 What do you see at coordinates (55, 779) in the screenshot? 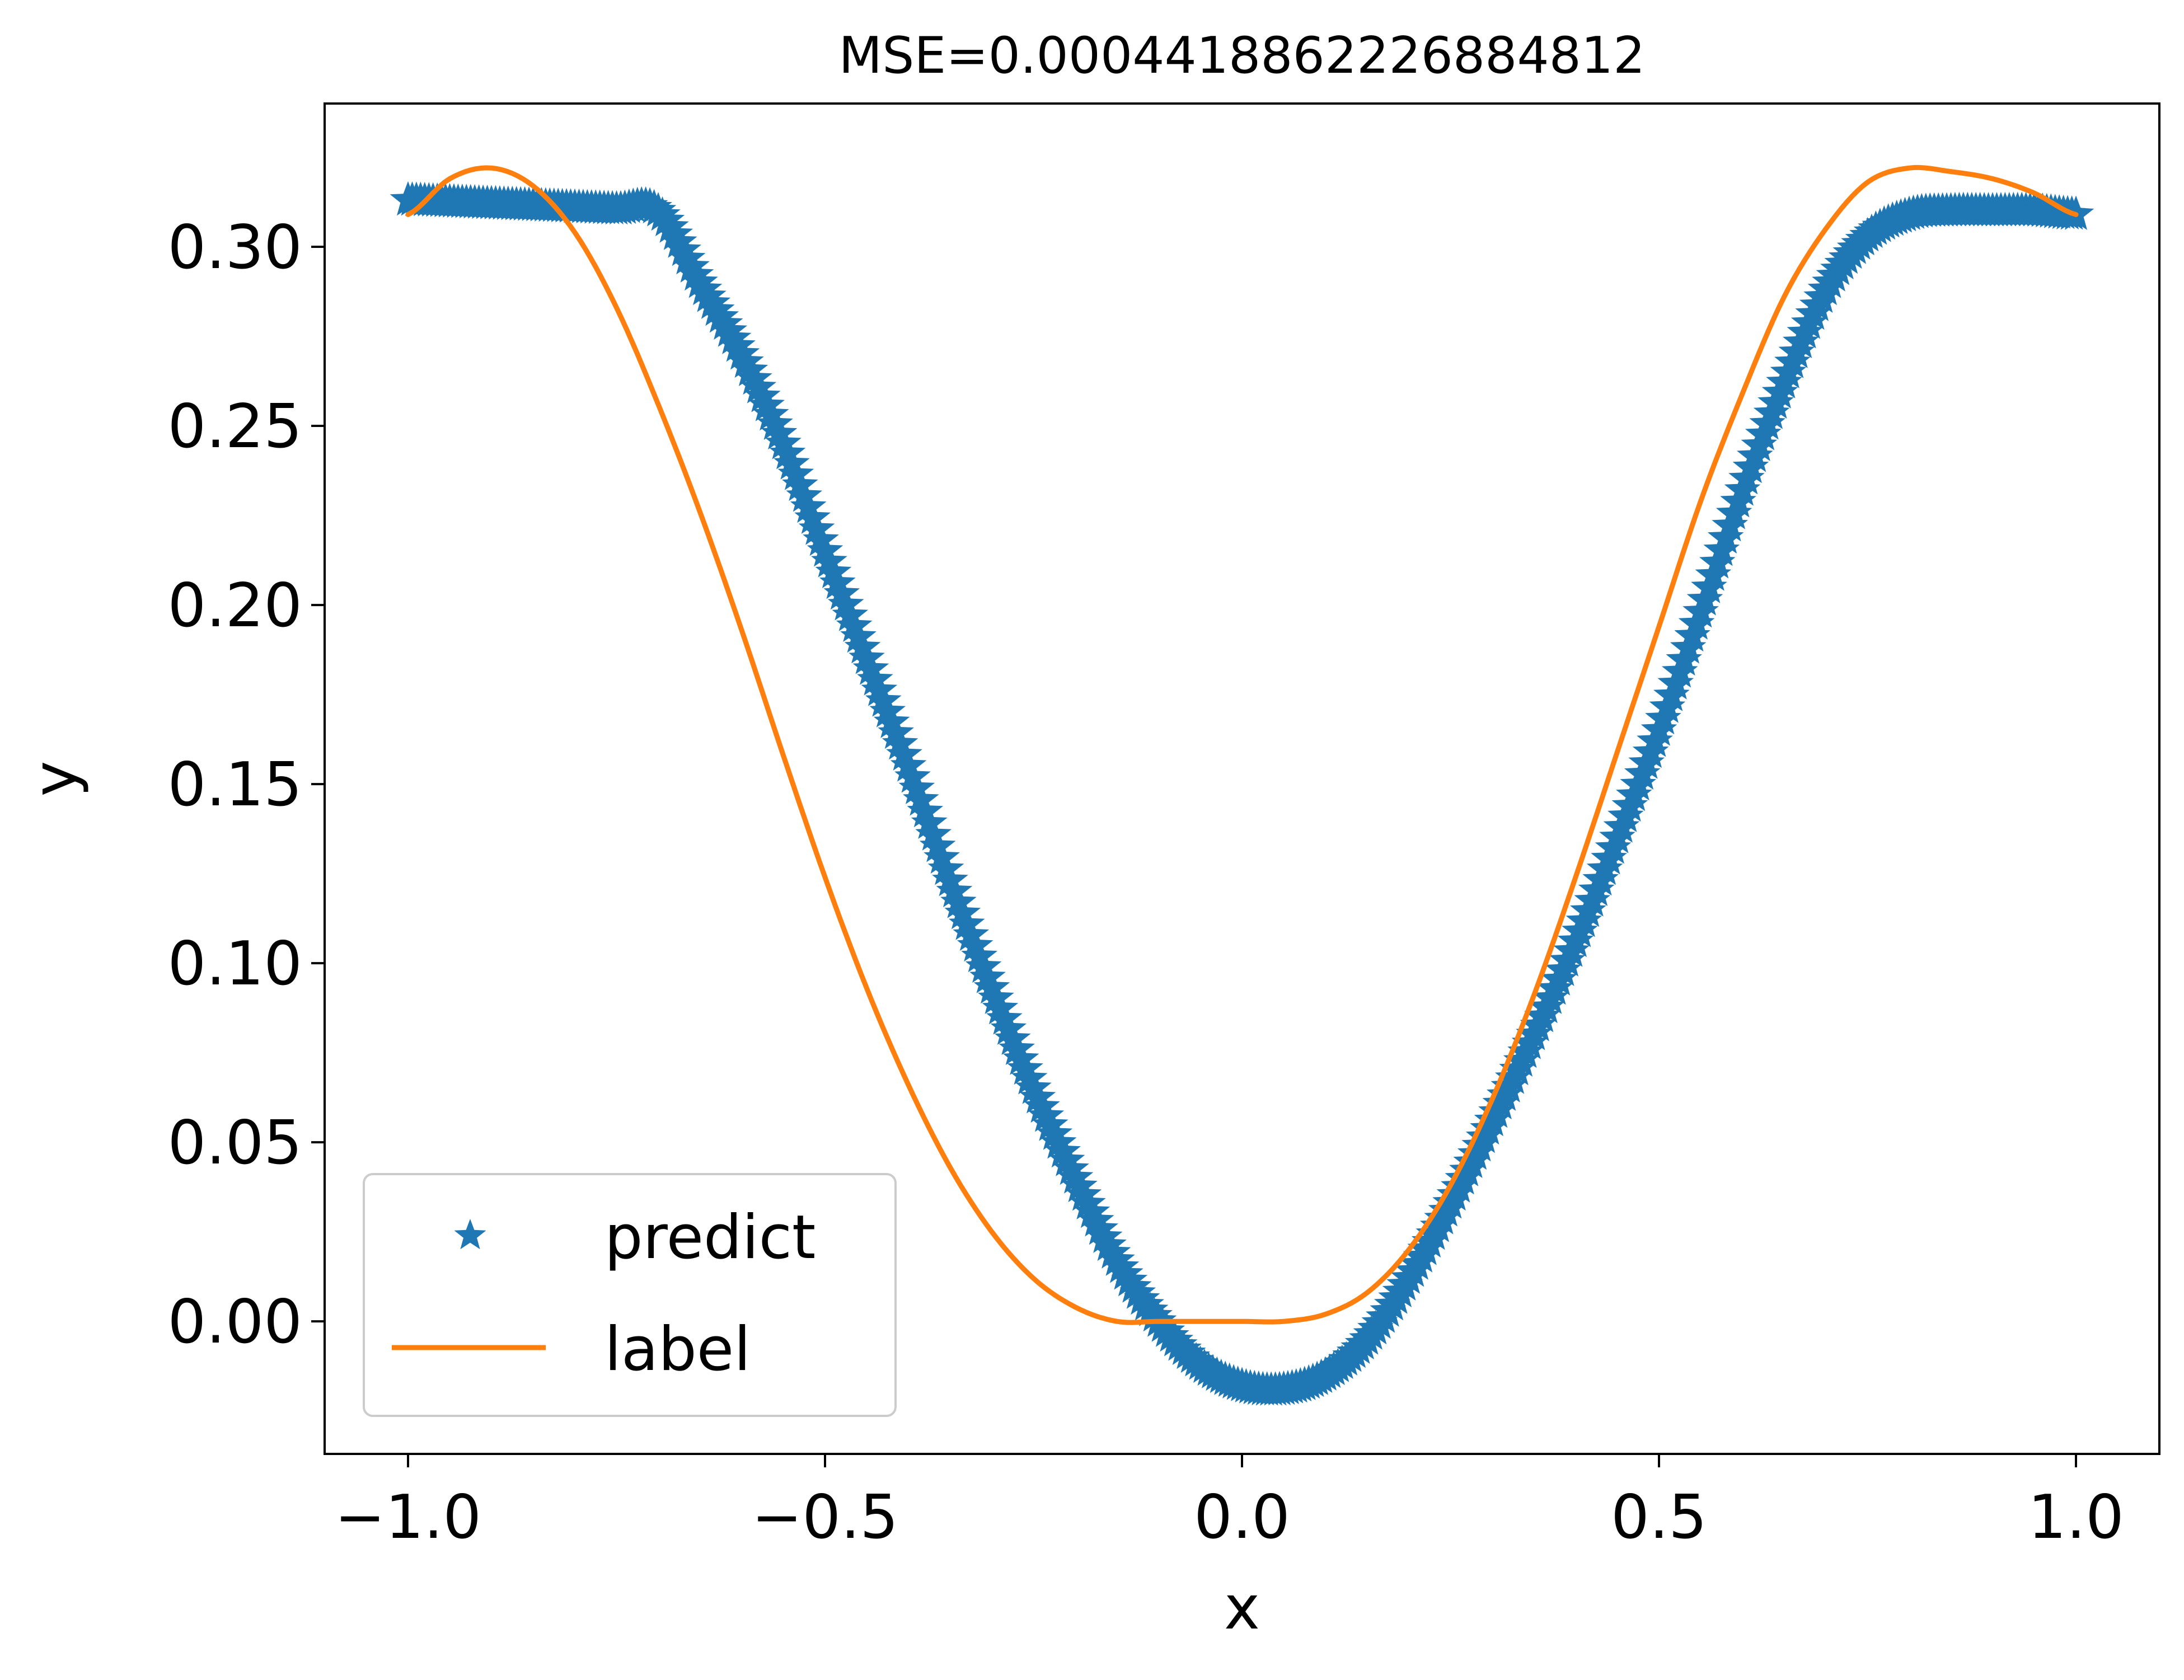
I see `y-axis-label: y` at bounding box center [55, 779].